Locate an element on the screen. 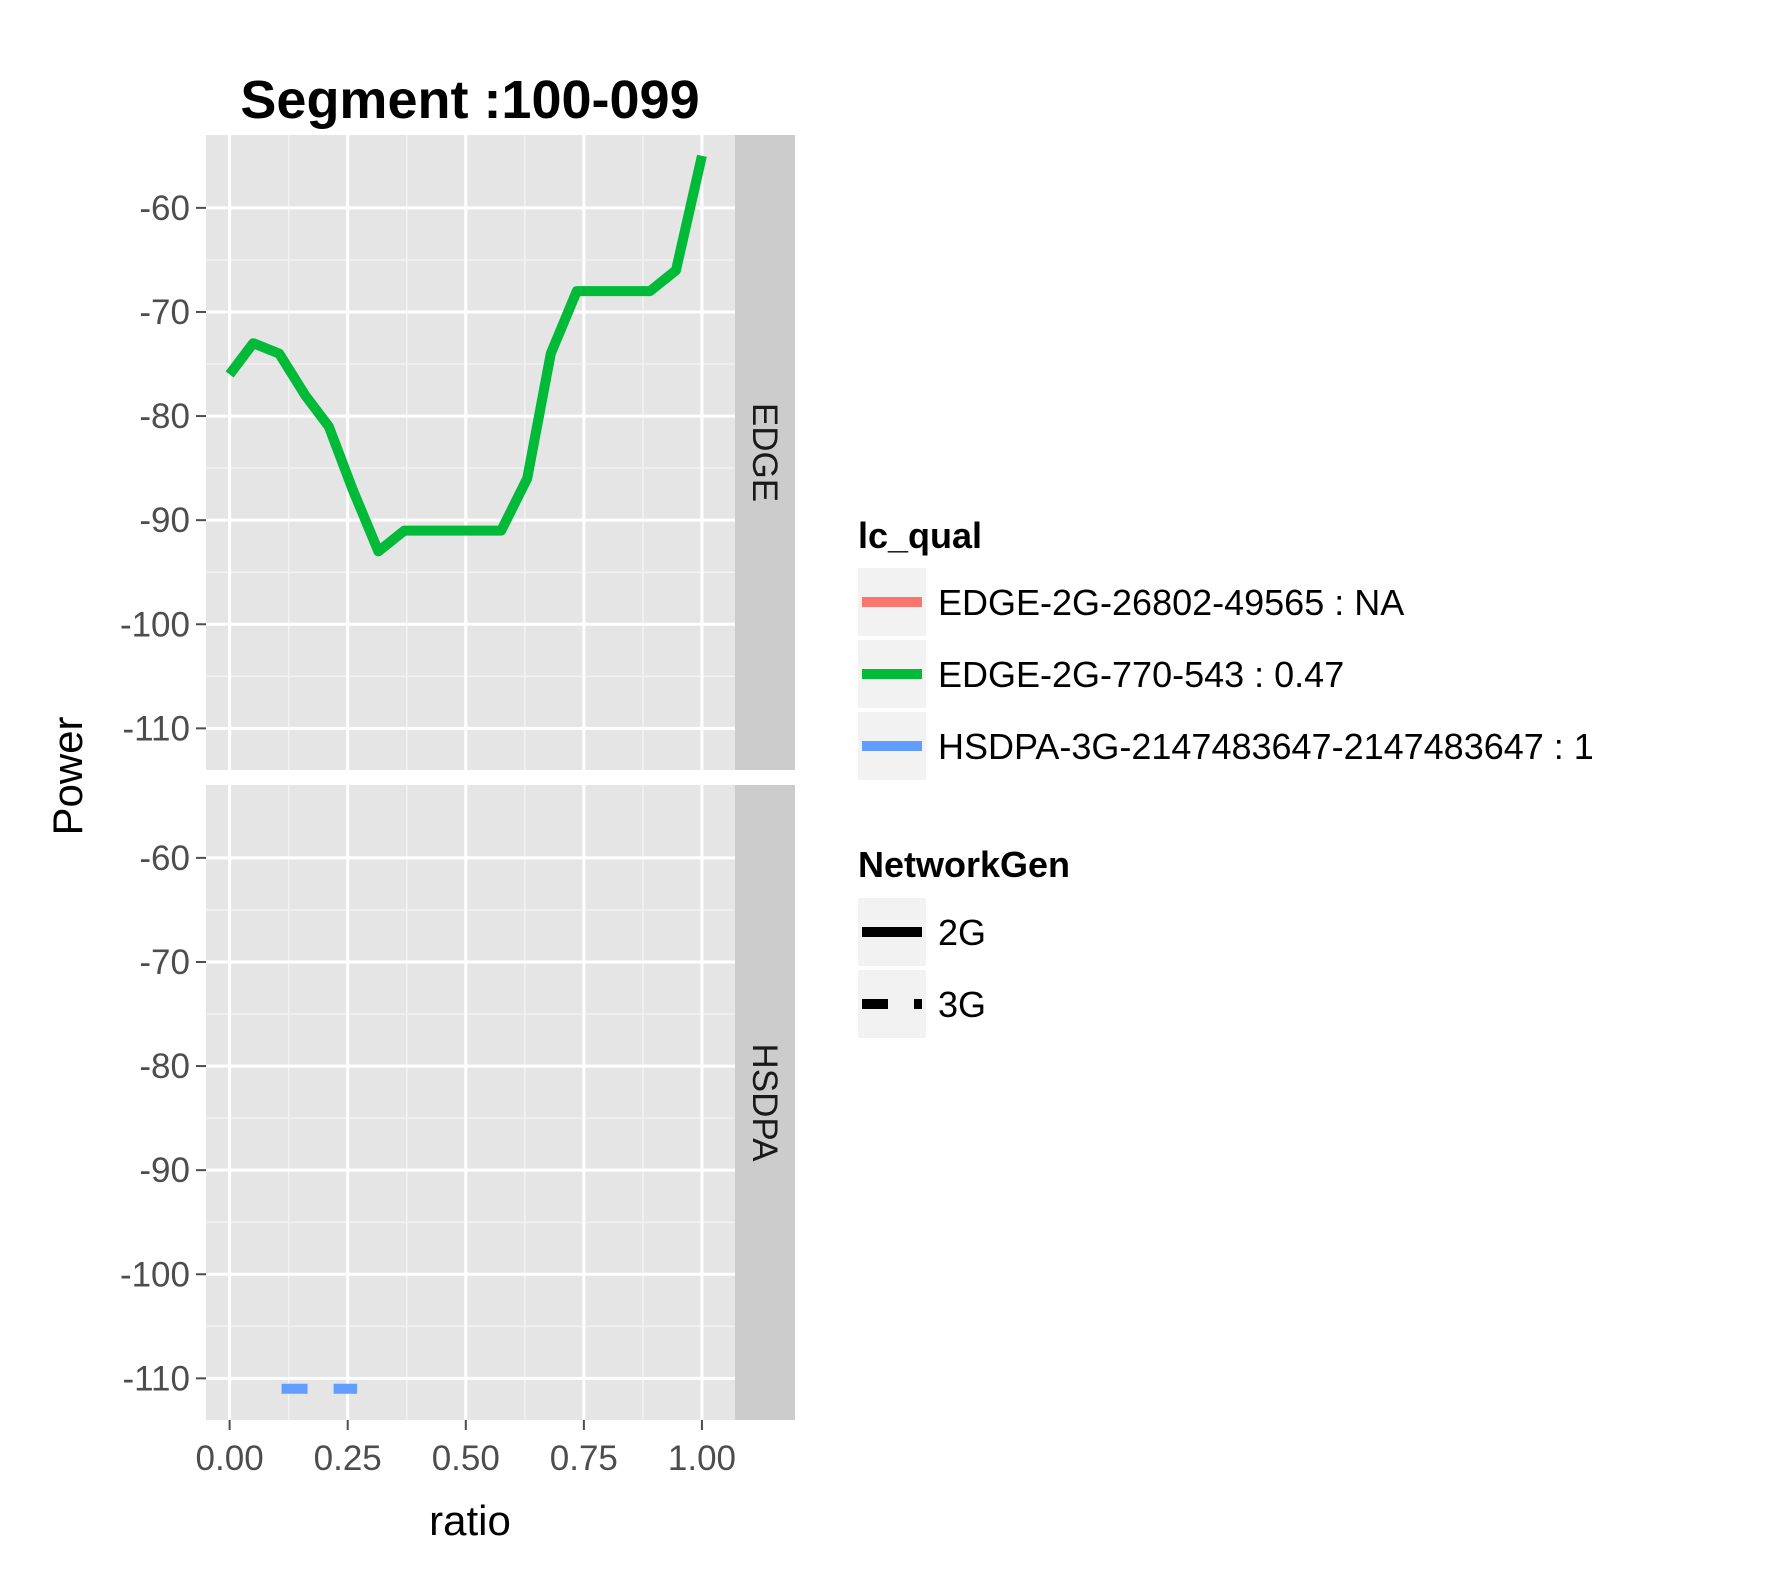 Image resolution: width=1779 pixels, height=1574 pixels. facet-strip-label: EDGE is located at coordinates (764, 452).